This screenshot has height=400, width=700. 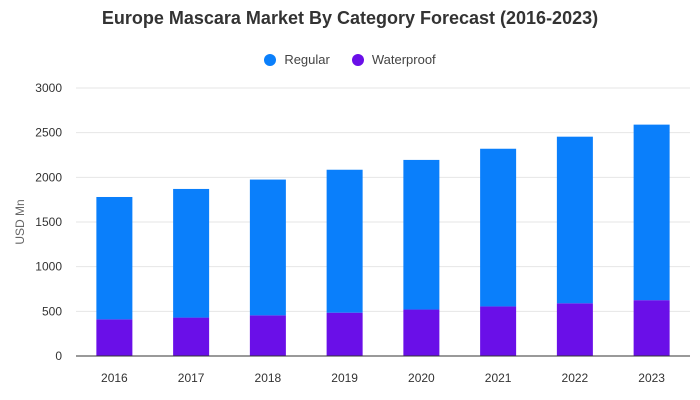 What do you see at coordinates (48, 222) in the screenshot?
I see `y-tick-label: 1500` at bounding box center [48, 222].